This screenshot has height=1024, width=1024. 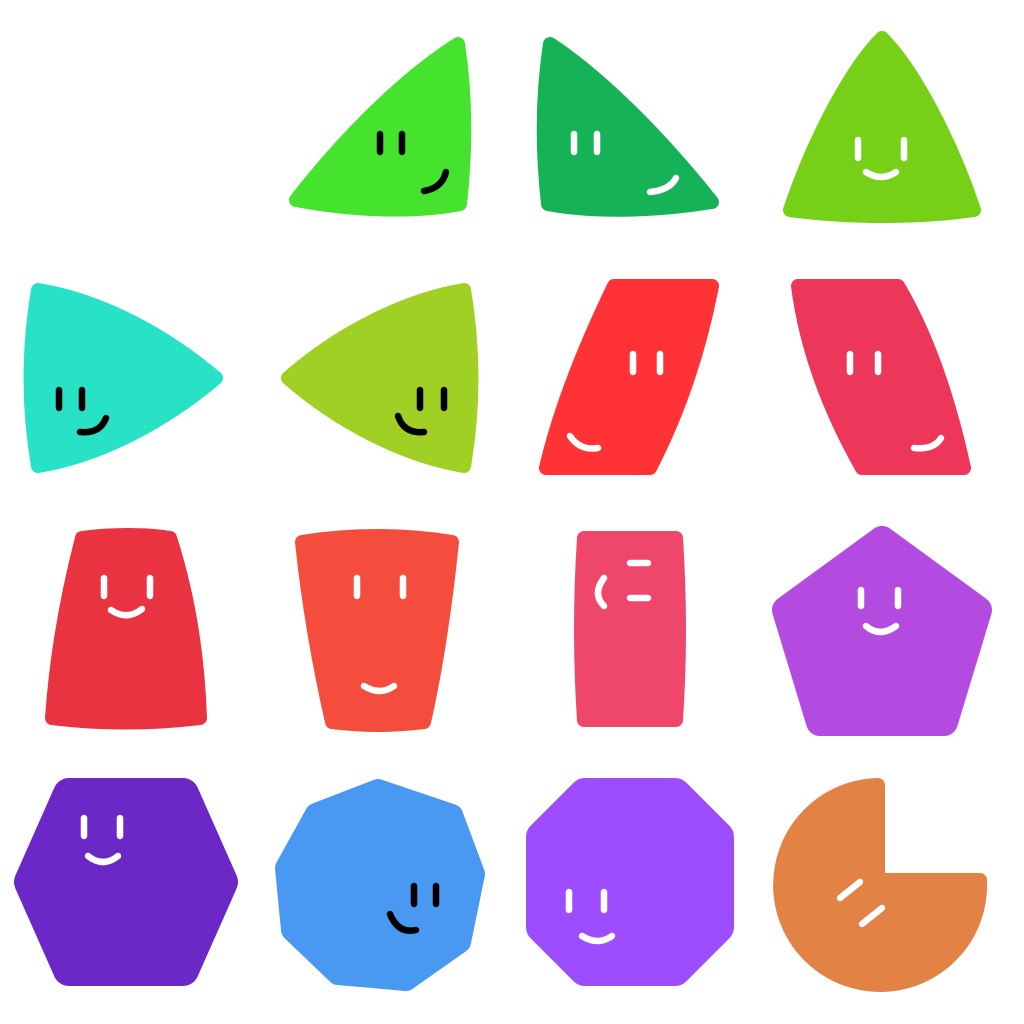 What do you see at coordinates (627, 127) in the screenshot?
I see `triangle-left-character` at bounding box center [627, 127].